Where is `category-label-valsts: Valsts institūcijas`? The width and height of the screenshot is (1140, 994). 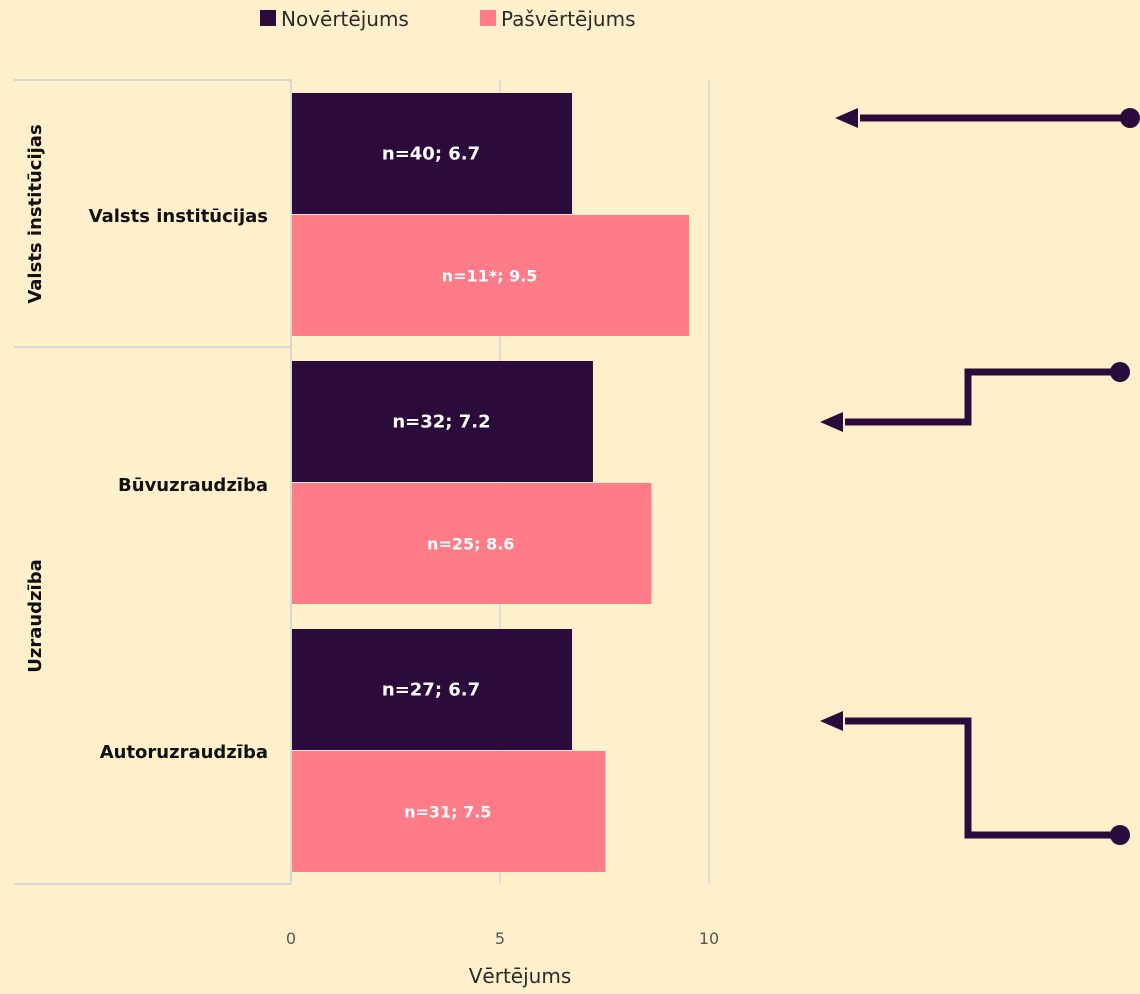
category-label-valsts: Valsts institūcijas is located at coordinates (178, 216).